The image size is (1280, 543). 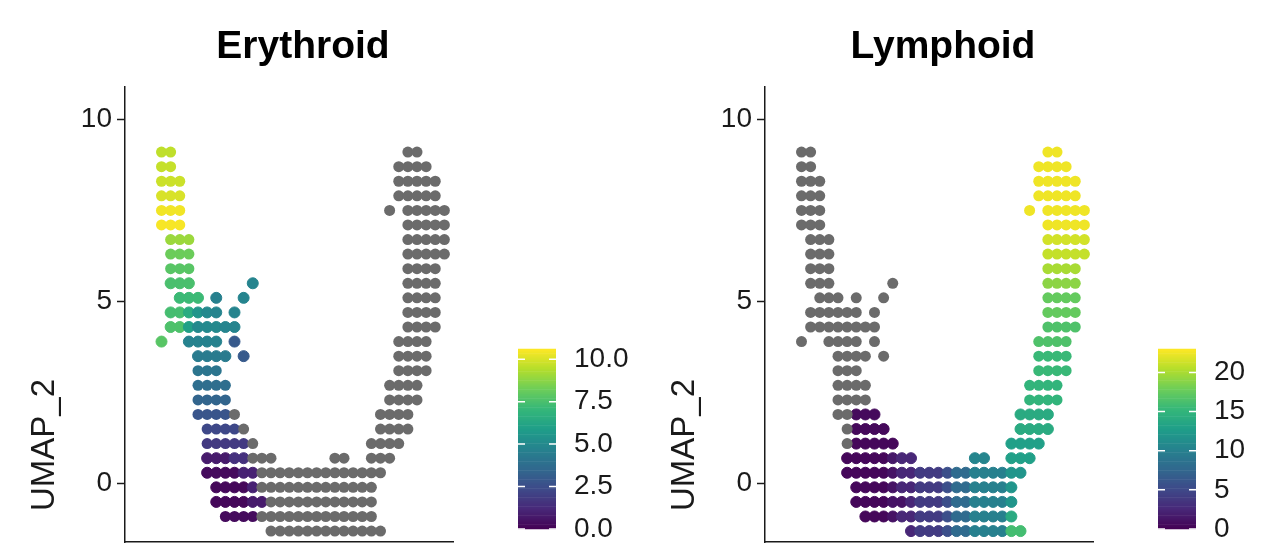 What do you see at coordinates (1222, 488) in the screenshot?
I see `color-bar-label: 5` at bounding box center [1222, 488].